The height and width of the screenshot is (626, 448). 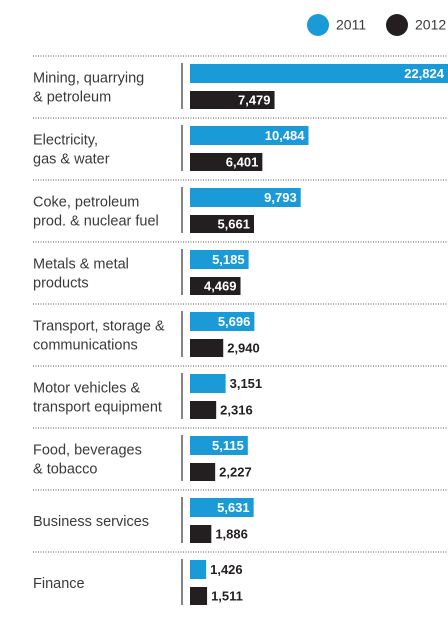 What do you see at coordinates (96, 211) in the screenshot?
I see `category-label: Coke, petroleum prod. & nuclear fuel` at bounding box center [96, 211].